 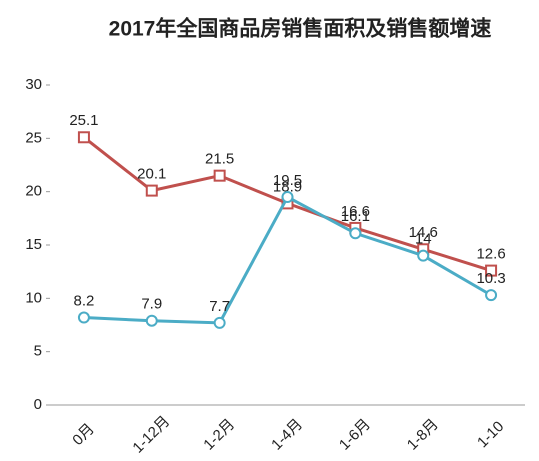 I want to click on y-tick-label: 20, so click(x=33, y=191).